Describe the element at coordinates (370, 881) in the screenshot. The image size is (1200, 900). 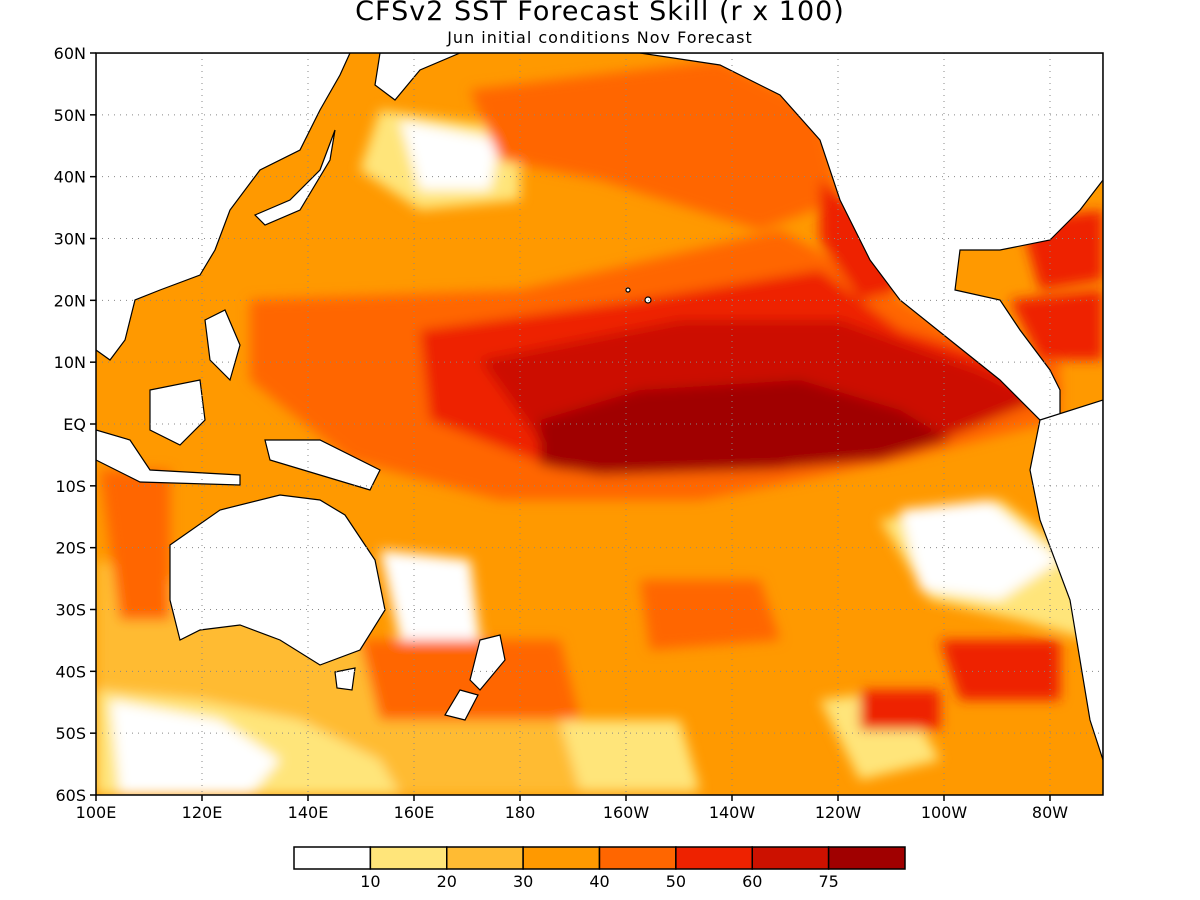
I see `legend-label: 10` at that location.